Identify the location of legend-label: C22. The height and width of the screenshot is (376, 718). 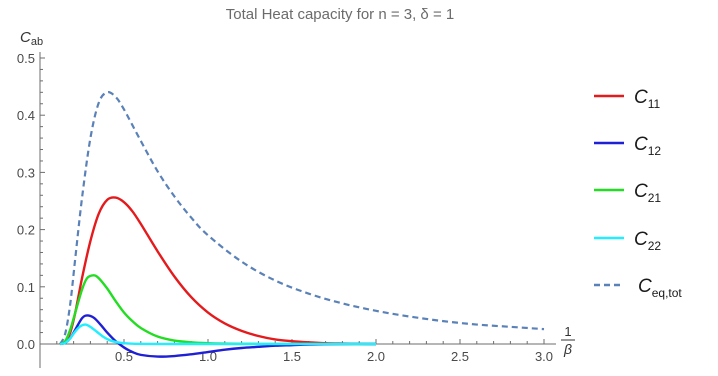
(647, 241).